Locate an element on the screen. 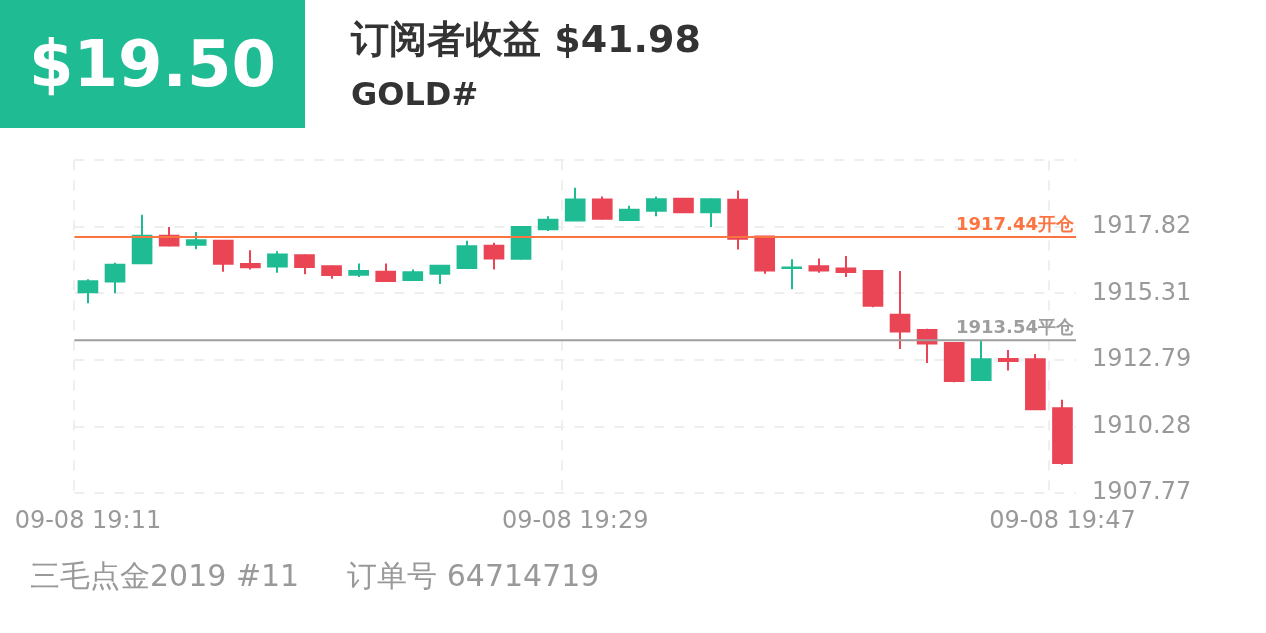  chart-subtitle: GOLD# is located at coordinates (415, 94).